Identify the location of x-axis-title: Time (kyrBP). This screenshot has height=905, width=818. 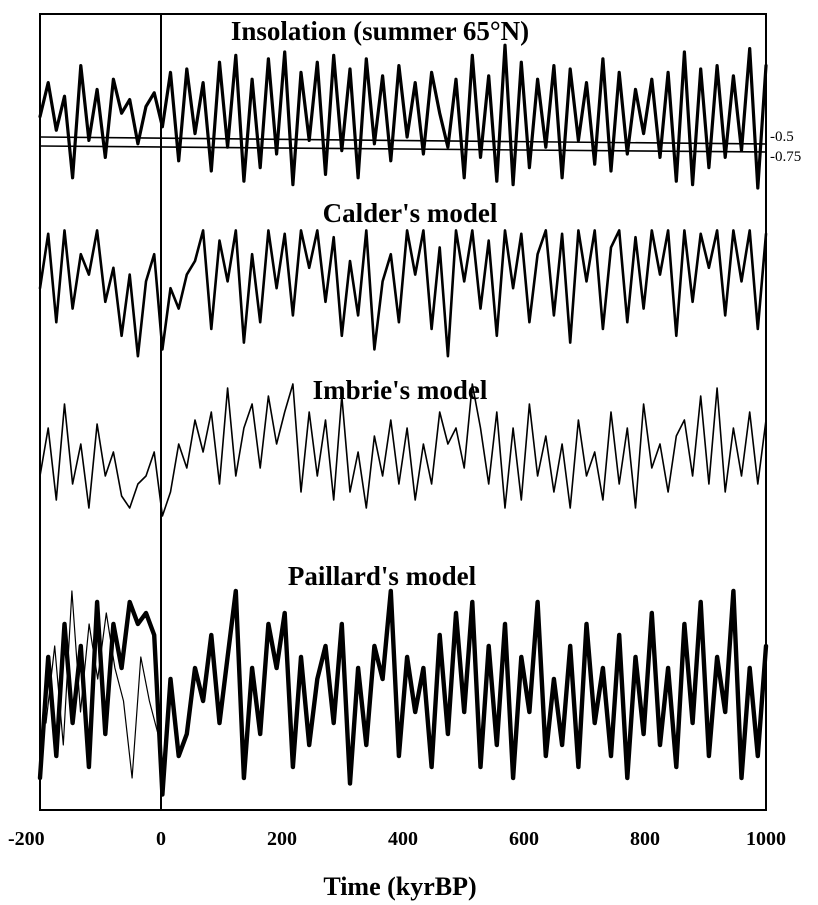
(399, 886).